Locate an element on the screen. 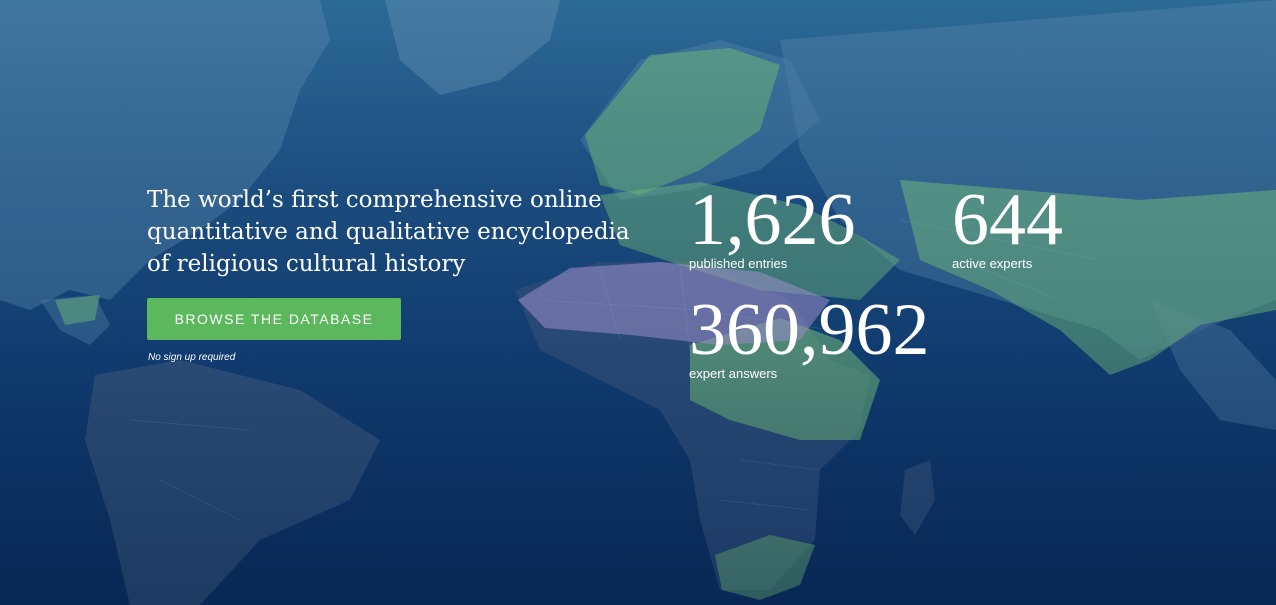  stat-published-entries: 1,626 published entries is located at coordinates (772, 225).